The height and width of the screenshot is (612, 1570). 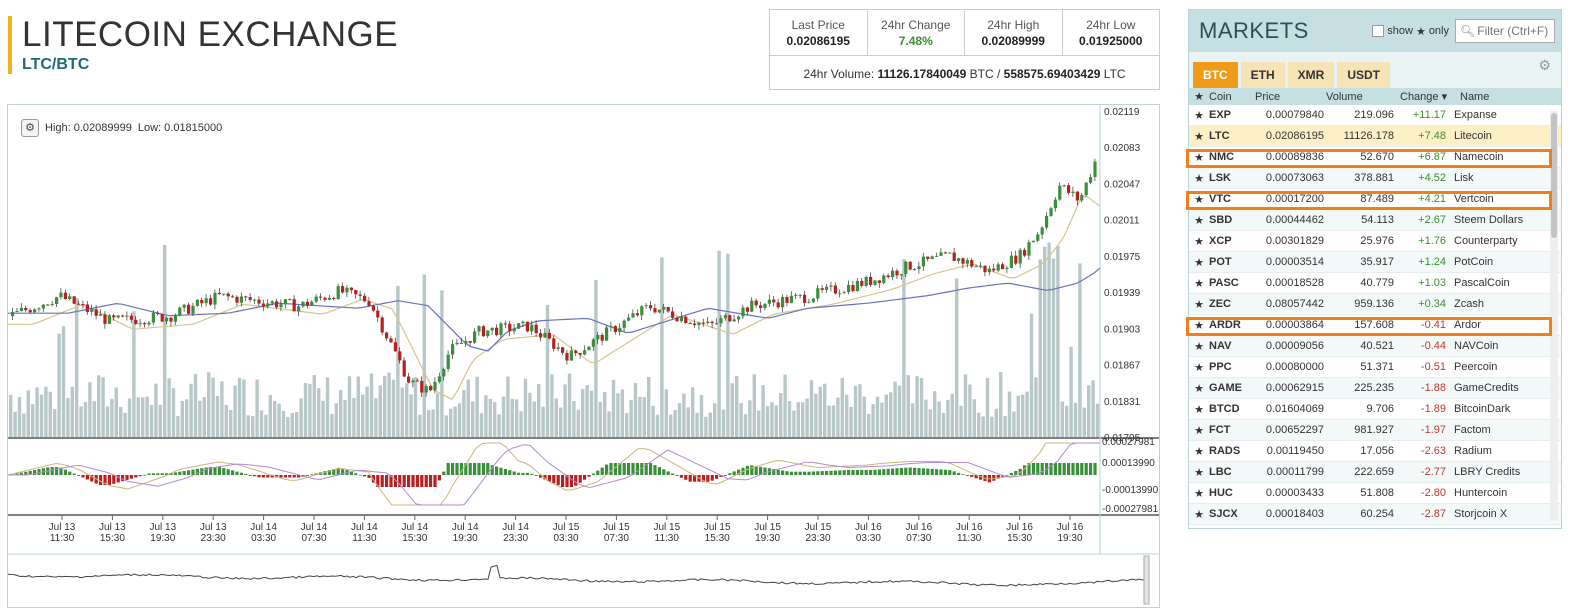 What do you see at coordinates (918, 538) in the screenshot?
I see `time-tick-time: 07:30` at bounding box center [918, 538].